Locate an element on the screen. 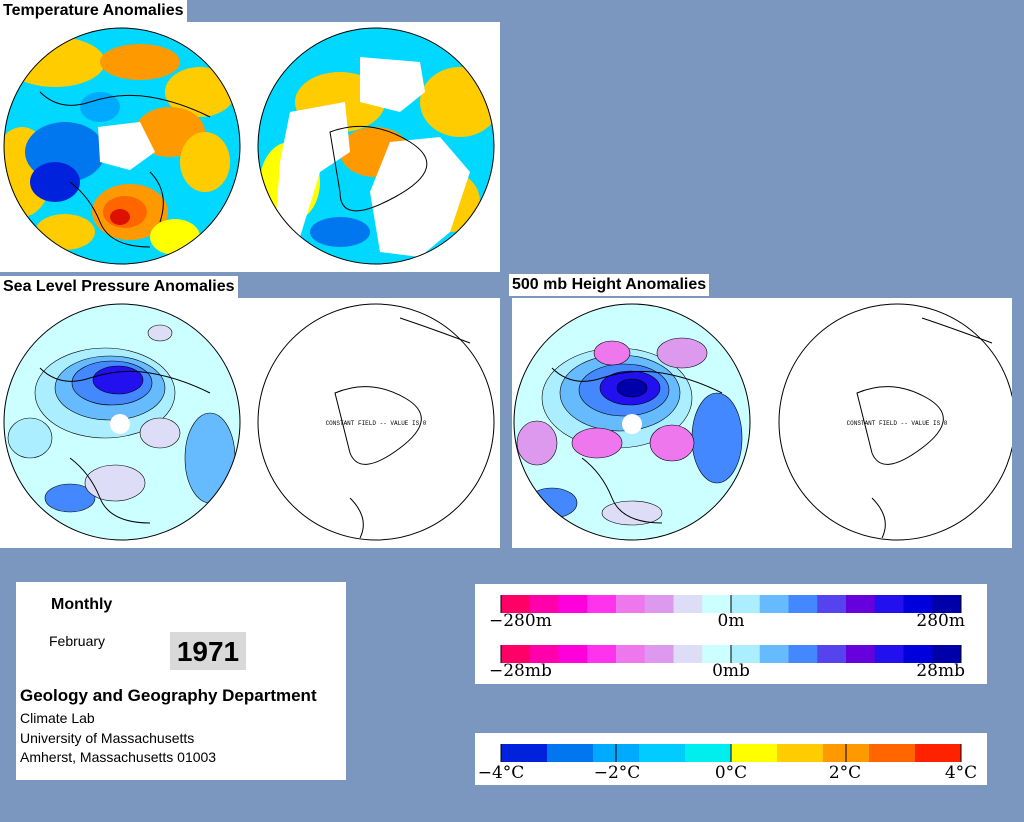  pressure-mid-label: 0mb is located at coordinates (731, 671).